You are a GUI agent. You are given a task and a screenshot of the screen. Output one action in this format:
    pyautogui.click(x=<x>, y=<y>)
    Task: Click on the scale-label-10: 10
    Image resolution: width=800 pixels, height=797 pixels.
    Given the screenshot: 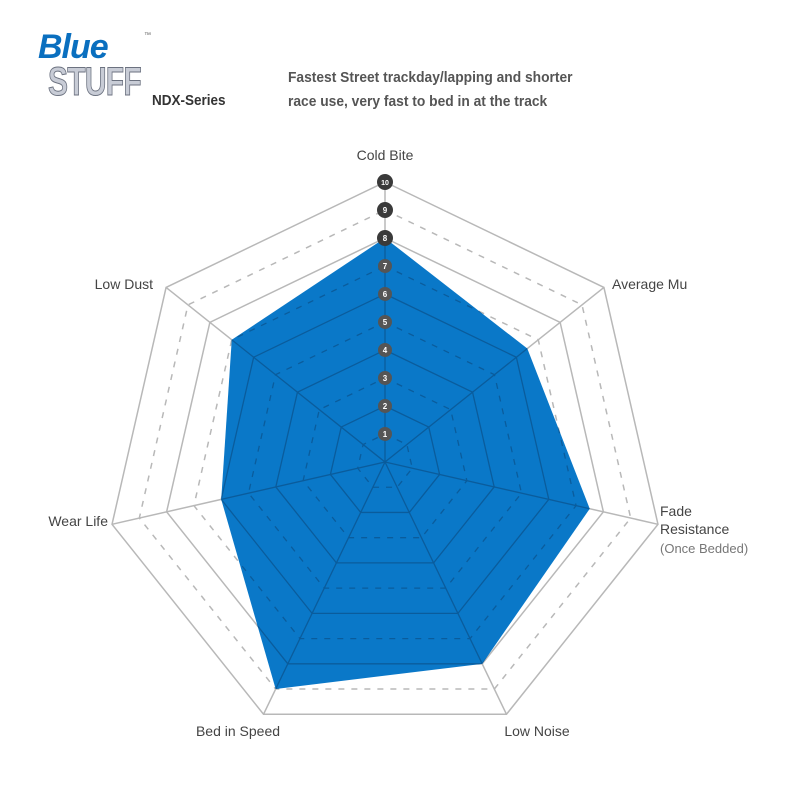 What is the action you would take?
    pyautogui.click(x=385, y=183)
    